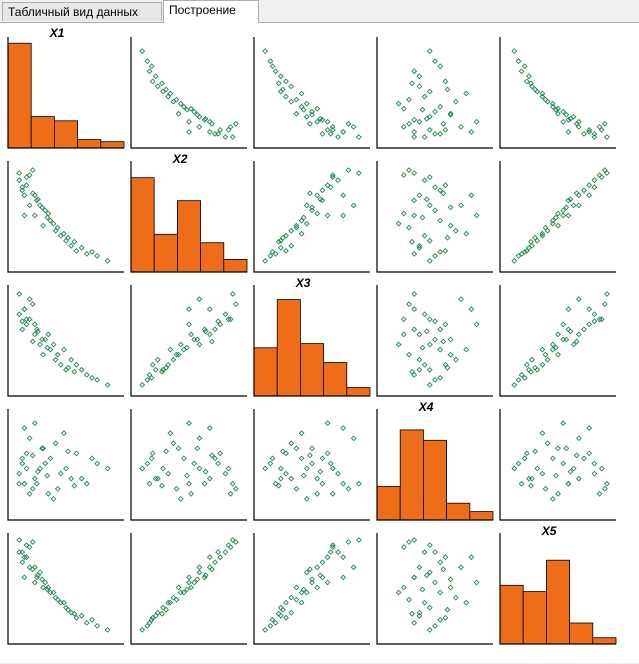 The image size is (639, 664). What do you see at coordinates (549, 531) in the screenshot?
I see `variable-label-X5: X5` at bounding box center [549, 531].